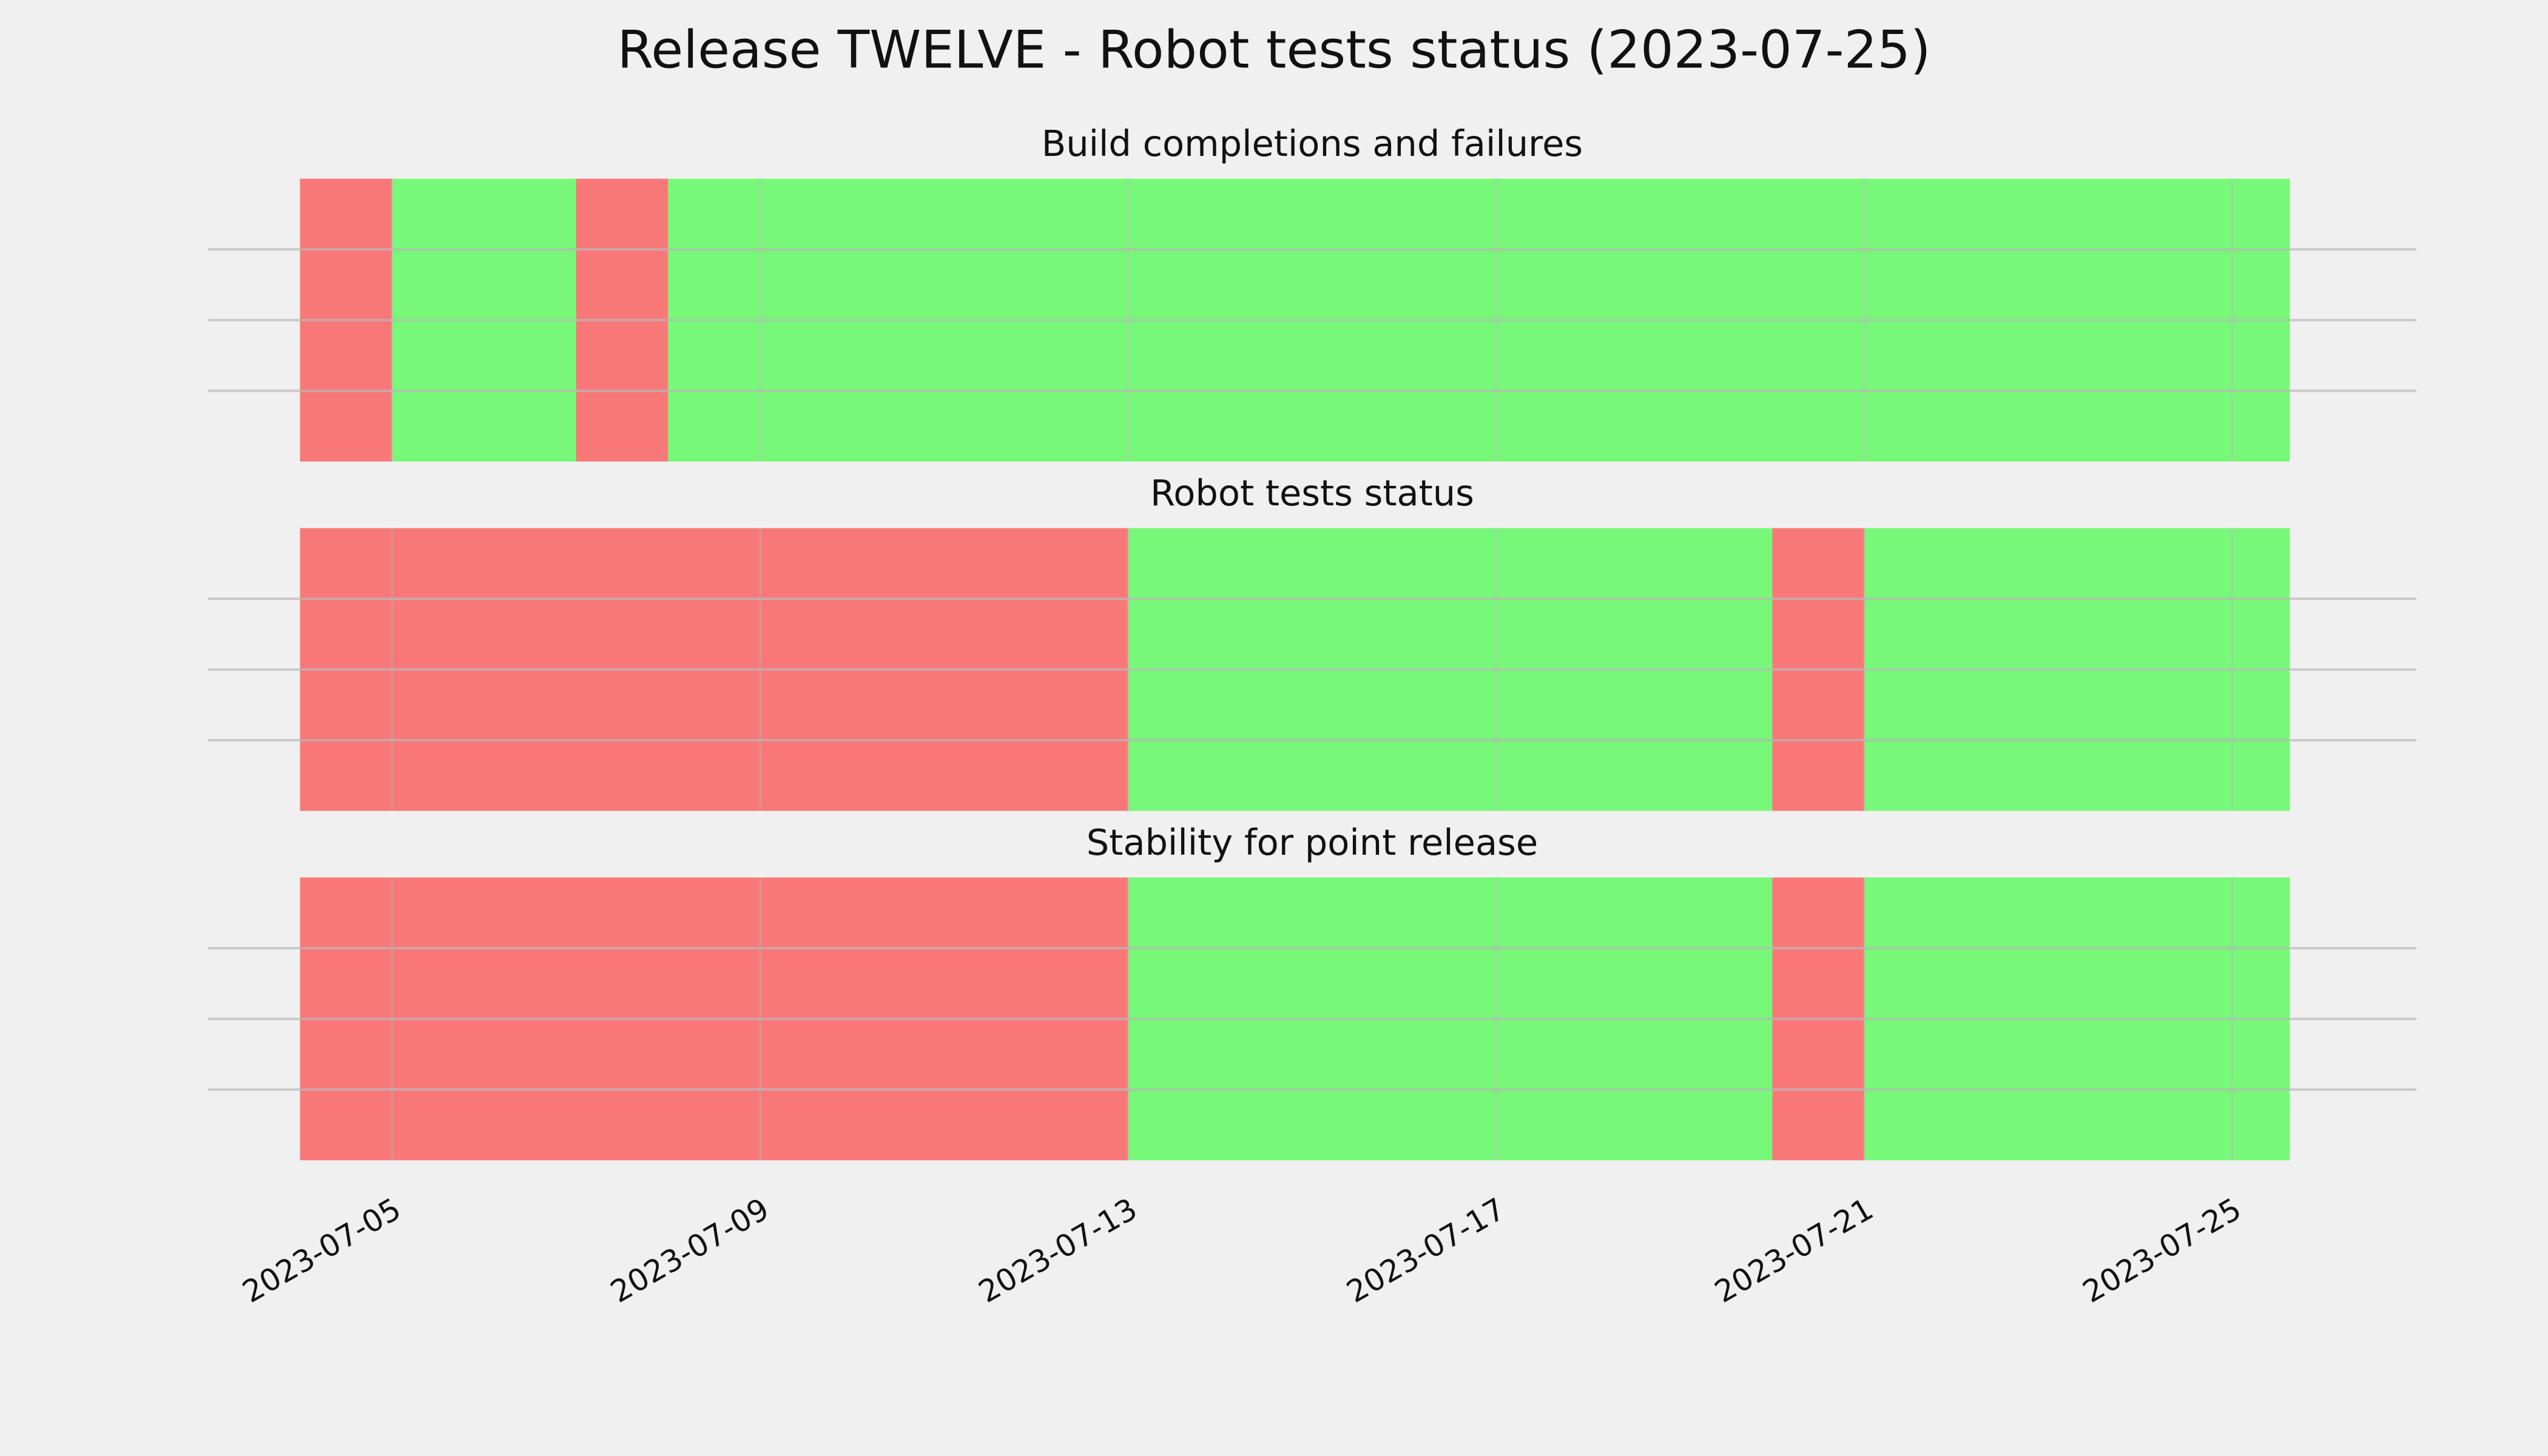 This screenshot has height=1456, width=2548. Describe the element at coordinates (1312, 143) in the screenshot. I see `subplot-title: Build completions and failures` at that location.